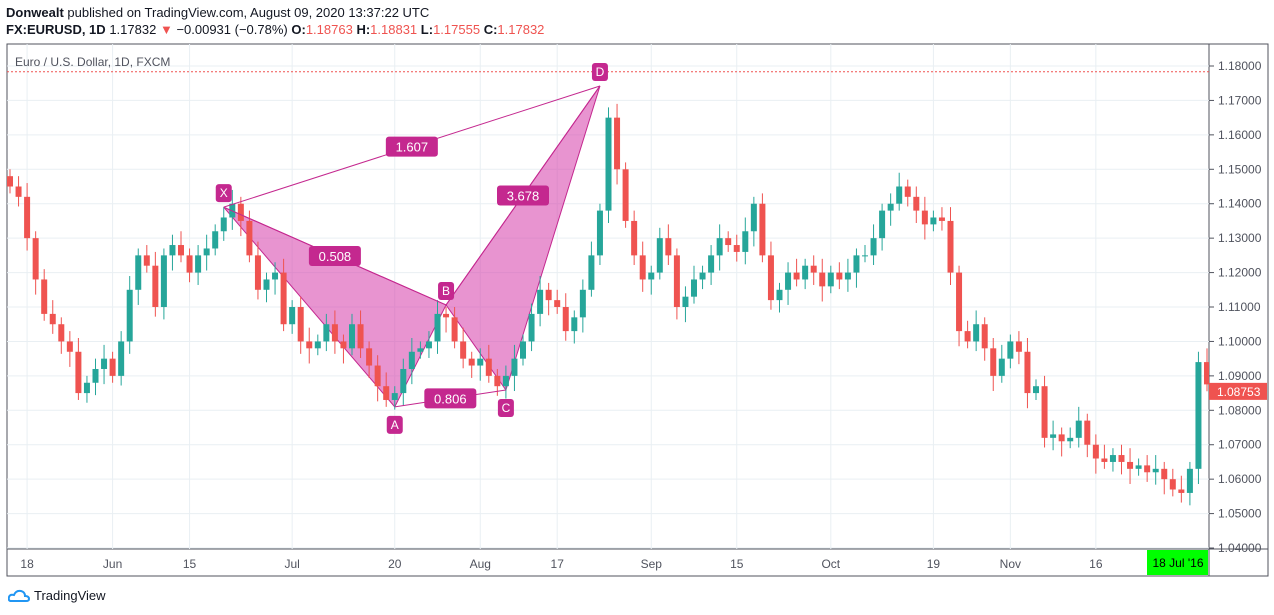 The width and height of the screenshot is (1274, 615). What do you see at coordinates (35, 12) in the screenshot?
I see `author-name: Donwealt` at bounding box center [35, 12].